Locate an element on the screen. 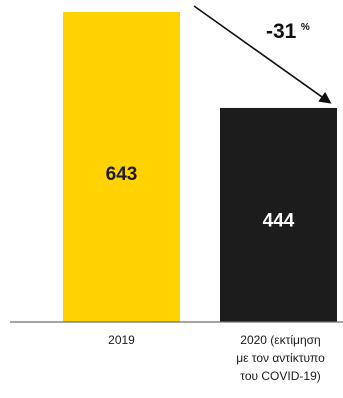 Image resolution: width=343 pixels, height=398 pixels. change-annotation-value: -31 is located at coordinates (281, 31).